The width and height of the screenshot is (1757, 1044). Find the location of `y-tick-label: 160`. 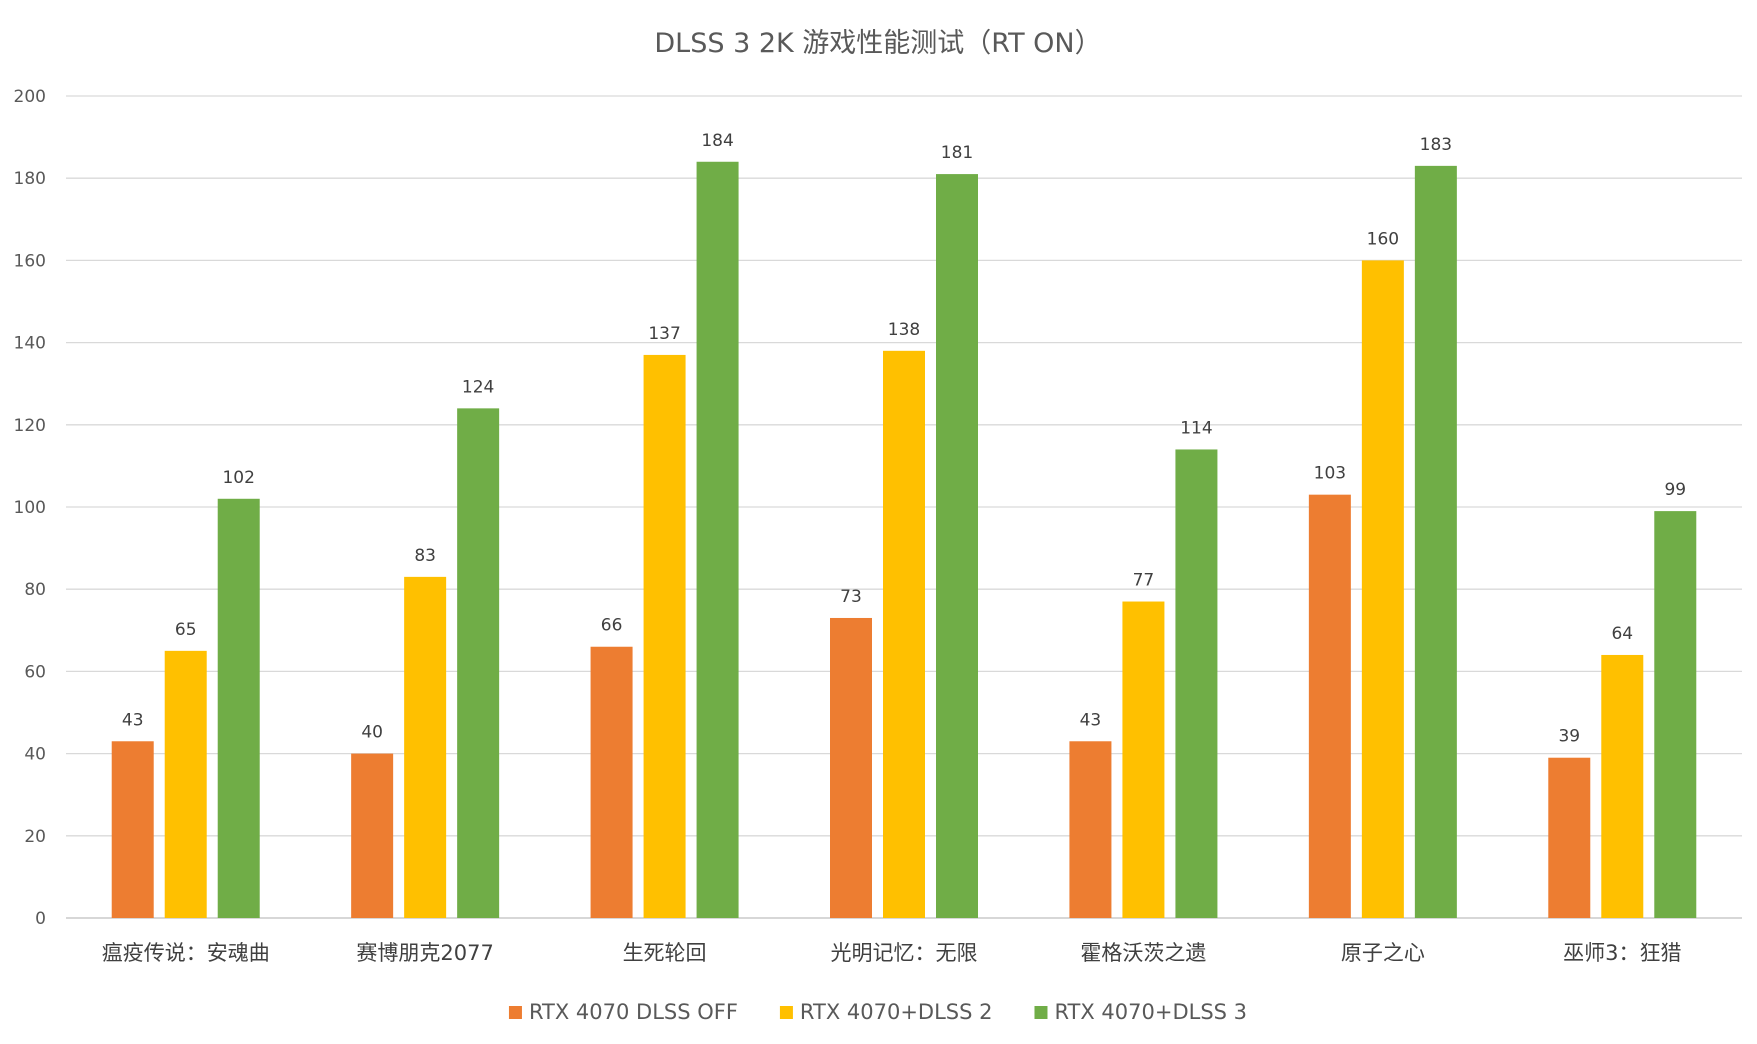

y-tick-label: 160 is located at coordinates (30, 261).